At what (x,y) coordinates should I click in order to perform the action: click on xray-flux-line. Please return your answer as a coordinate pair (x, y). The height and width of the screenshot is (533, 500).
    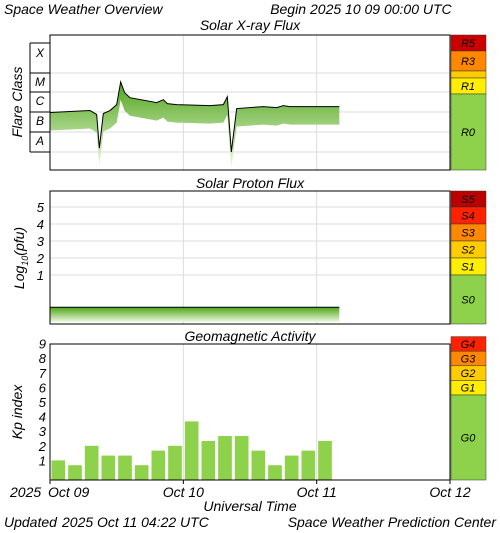
    Looking at the image, I should click on (194, 116).